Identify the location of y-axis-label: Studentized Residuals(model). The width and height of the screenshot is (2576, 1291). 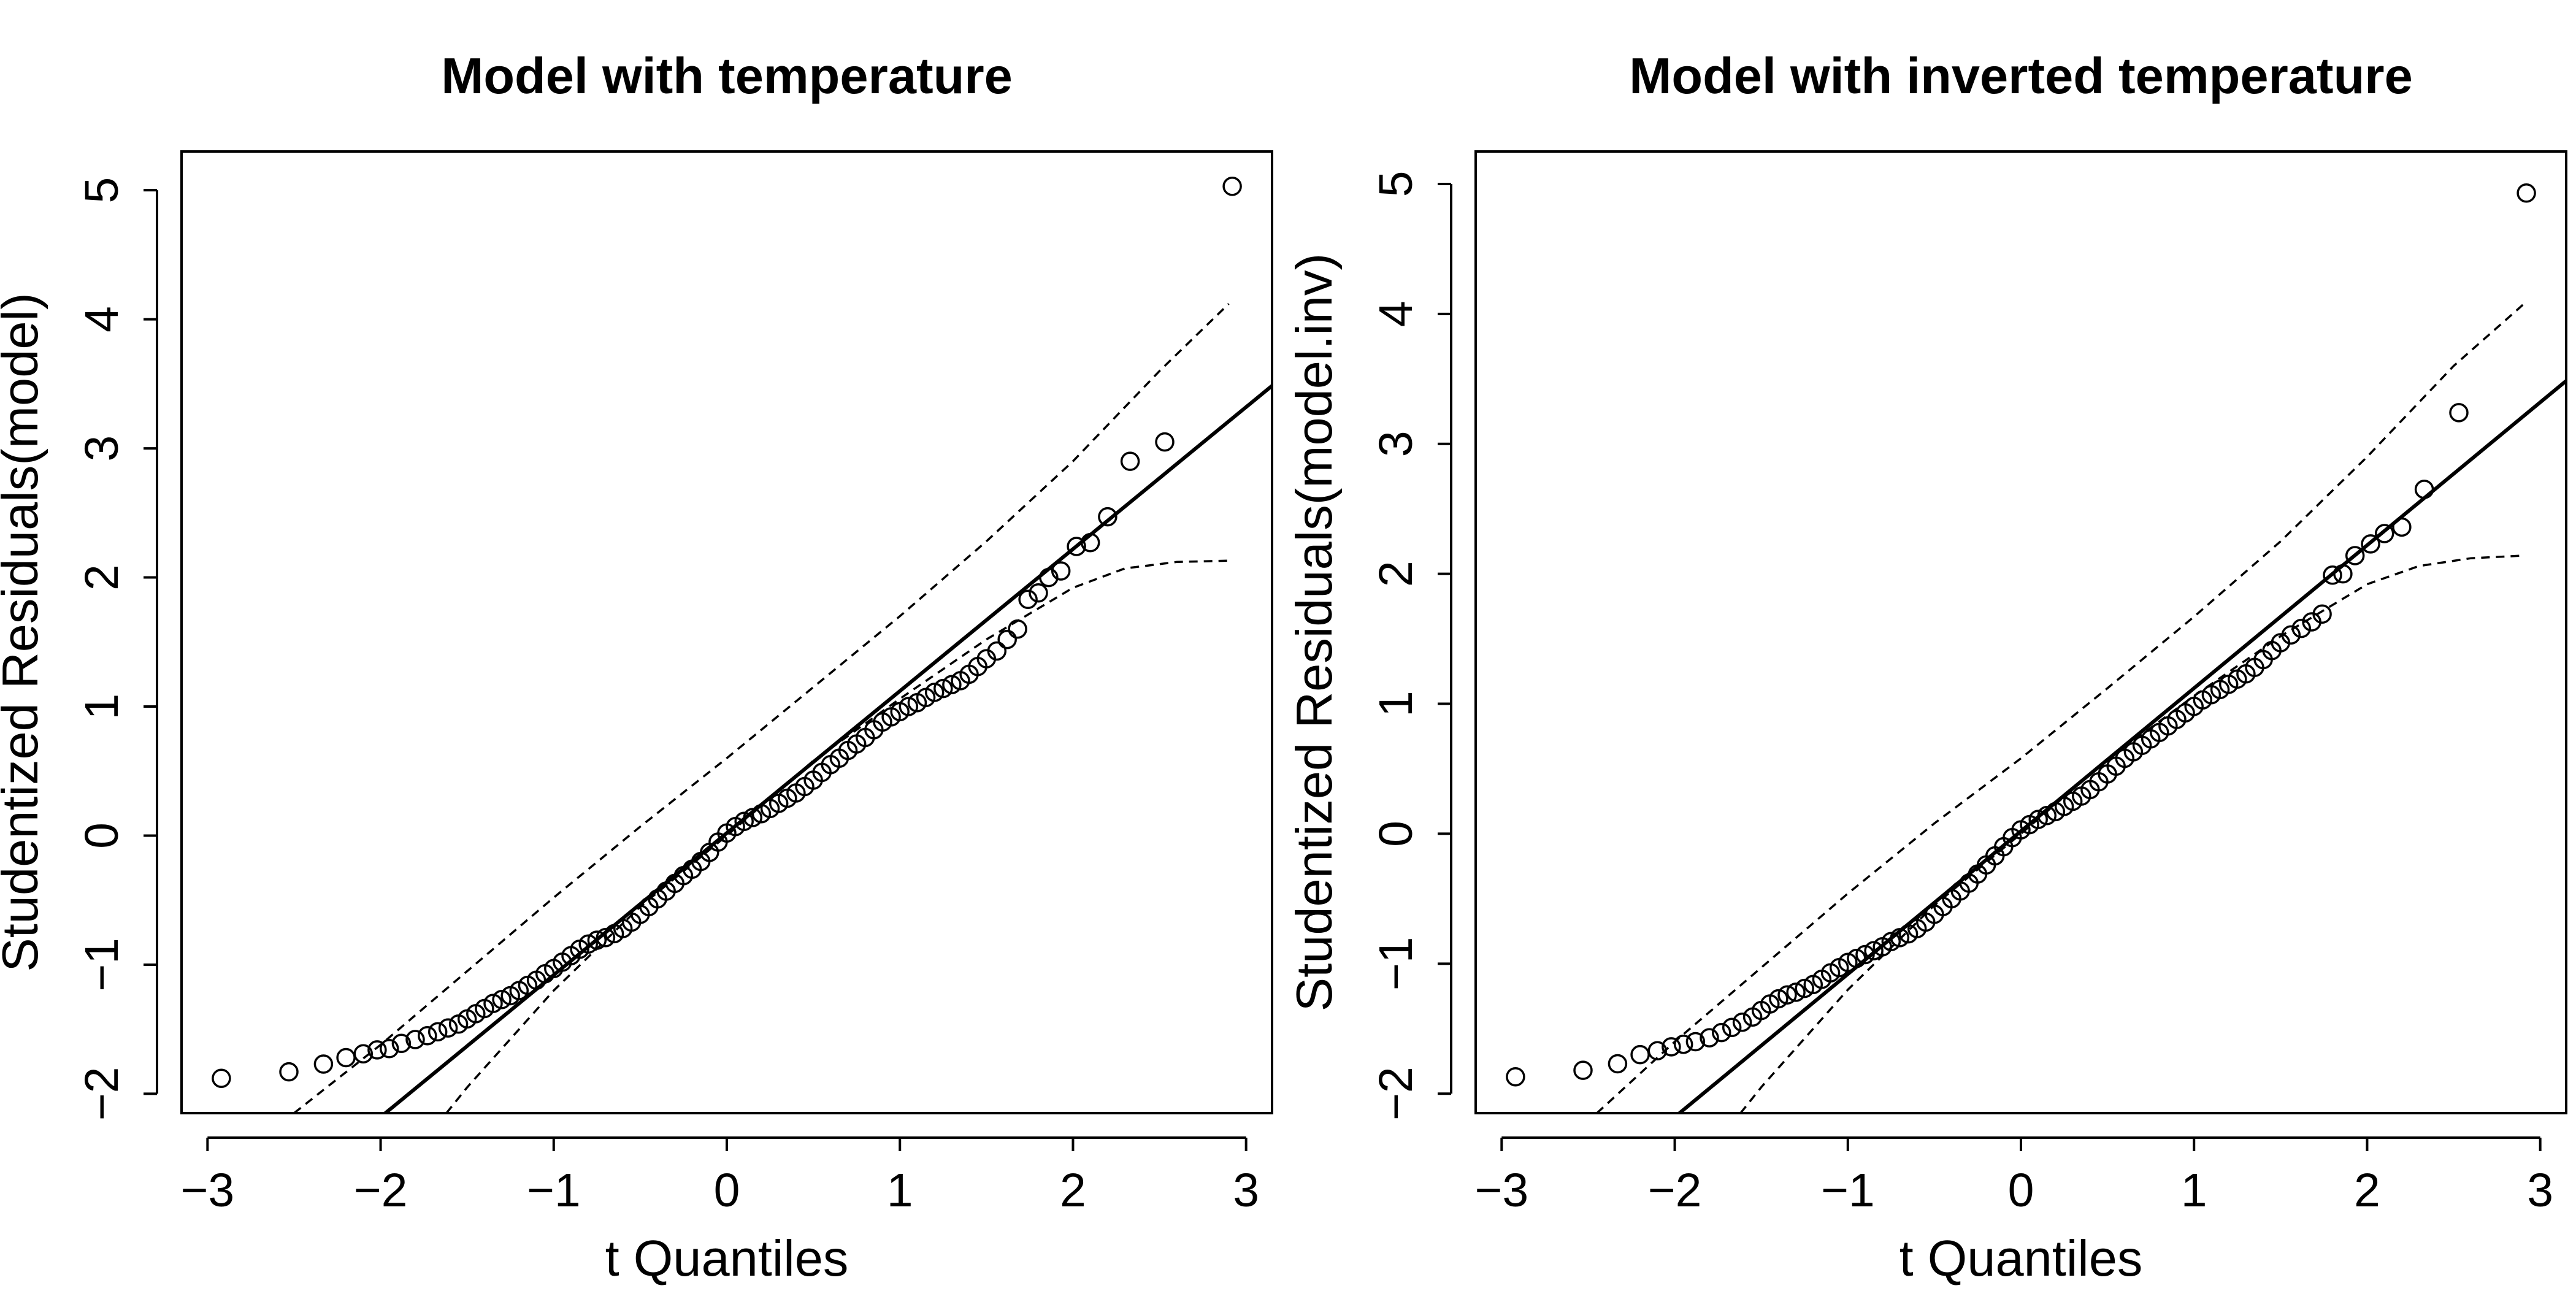
(24, 632).